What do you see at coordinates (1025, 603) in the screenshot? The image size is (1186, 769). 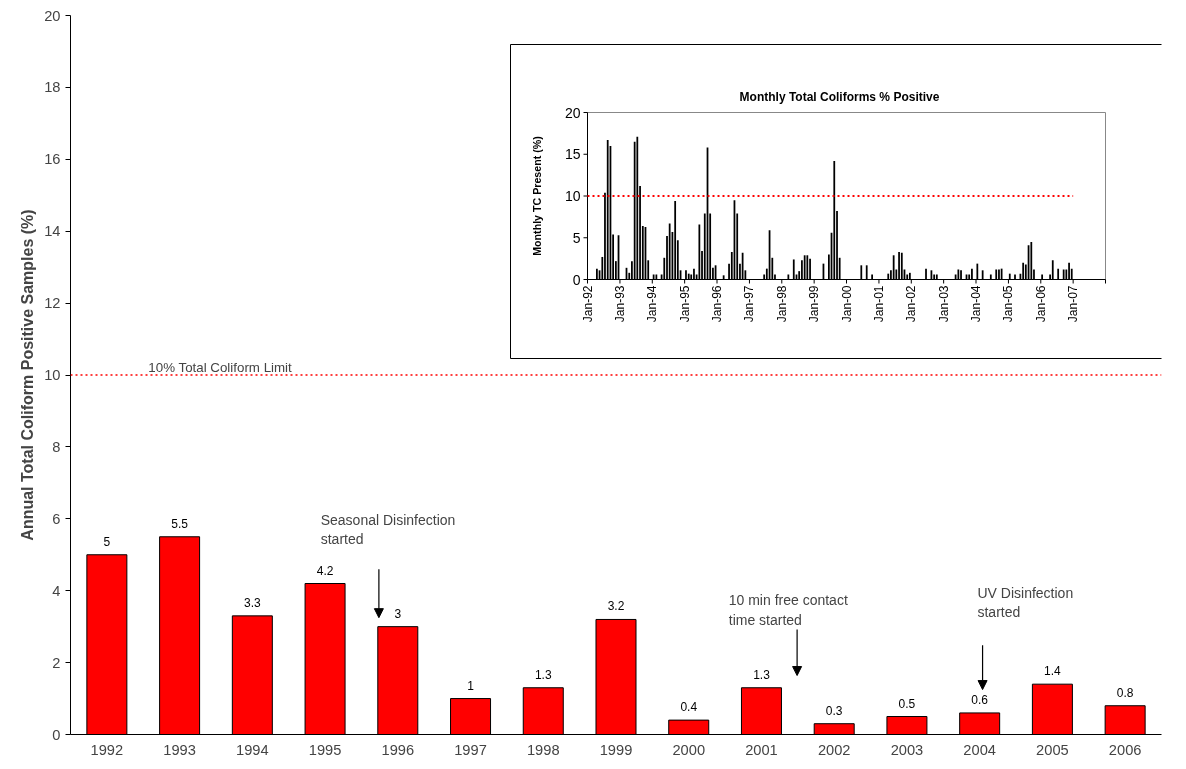 I see `annotation: UV Disinfection started` at bounding box center [1025, 603].